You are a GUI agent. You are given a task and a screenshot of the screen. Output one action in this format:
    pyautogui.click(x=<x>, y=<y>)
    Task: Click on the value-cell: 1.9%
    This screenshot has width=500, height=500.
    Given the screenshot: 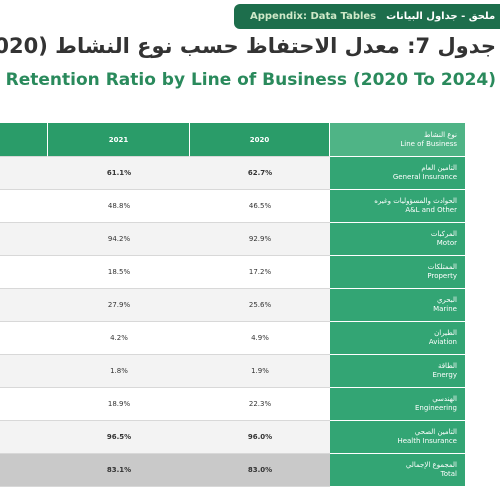 What is the action you would take?
    pyautogui.click(x=260, y=371)
    